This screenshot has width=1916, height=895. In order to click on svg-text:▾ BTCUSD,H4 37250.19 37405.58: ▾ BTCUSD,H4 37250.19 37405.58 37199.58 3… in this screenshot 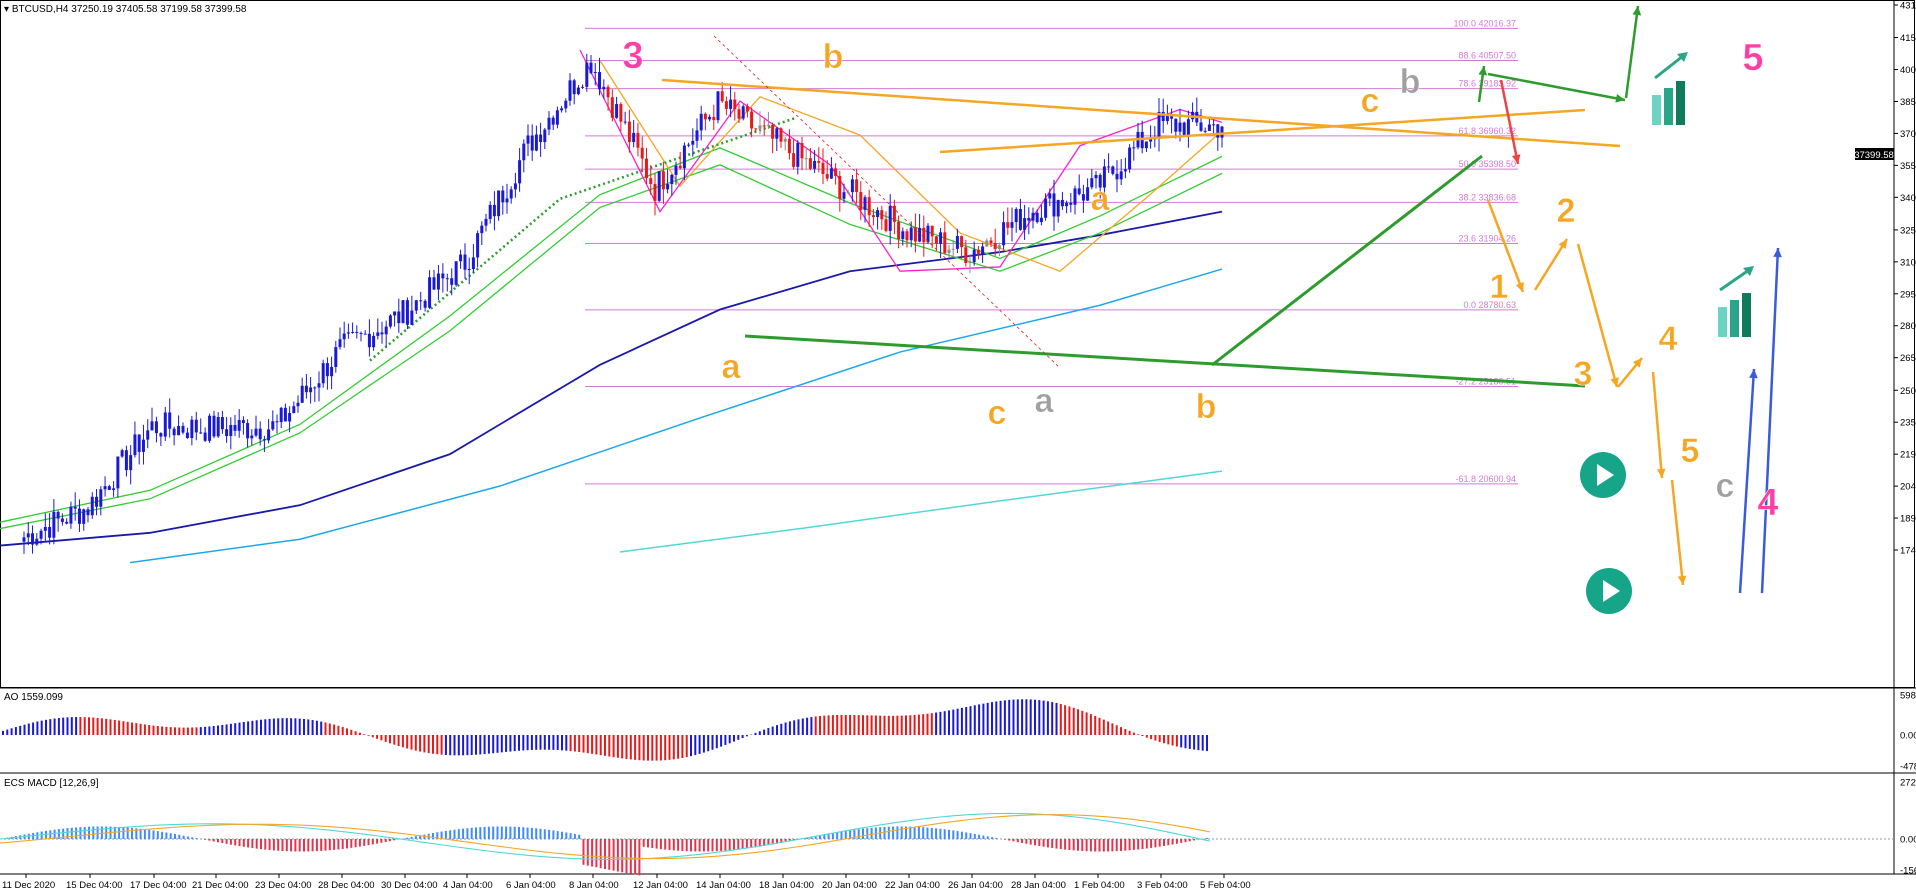, I will do `click(125, 9)`.